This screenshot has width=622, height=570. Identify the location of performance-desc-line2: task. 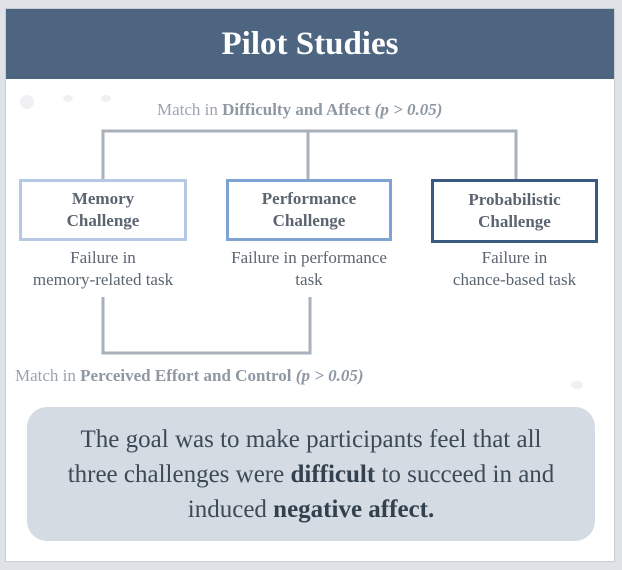
(309, 279).